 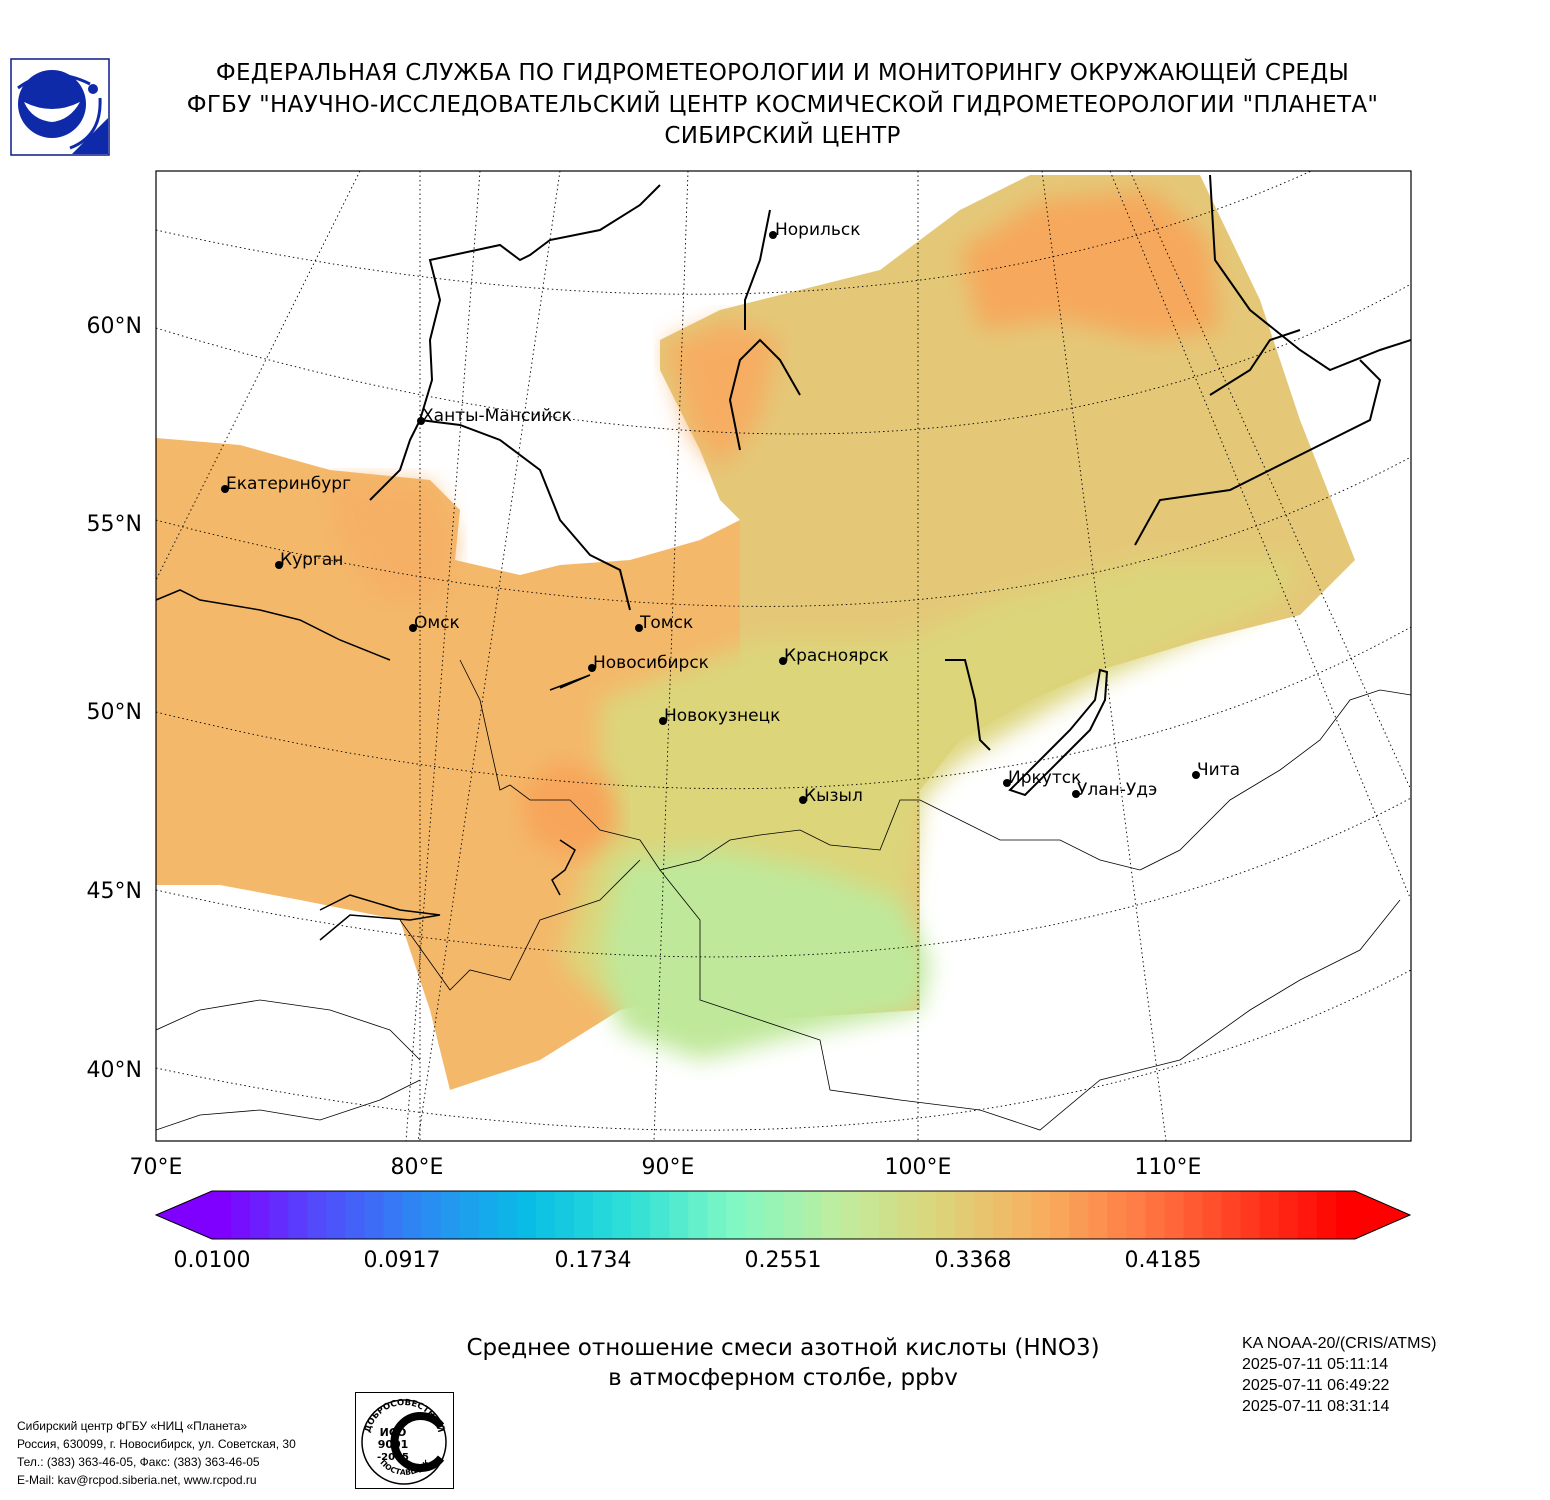 What do you see at coordinates (722, 716) in the screenshot?
I see `city-label-novokuznetsk: Новокузнецк` at bounding box center [722, 716].